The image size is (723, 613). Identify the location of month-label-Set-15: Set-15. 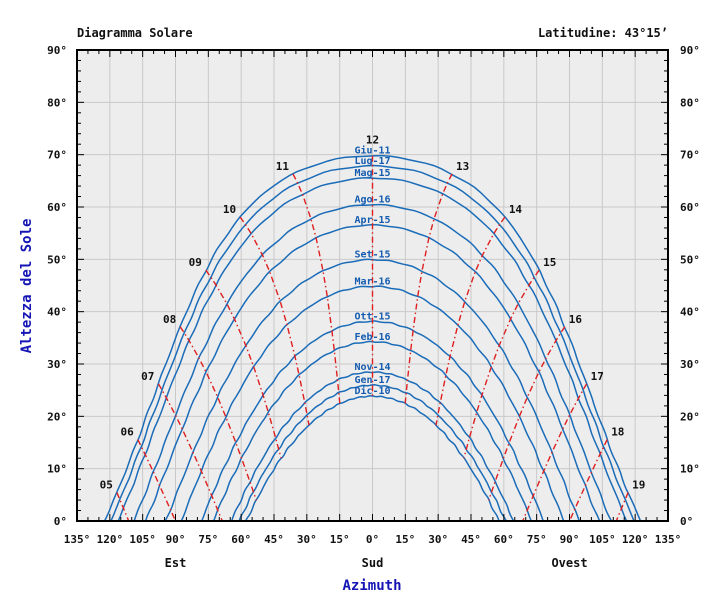
(372, 255).